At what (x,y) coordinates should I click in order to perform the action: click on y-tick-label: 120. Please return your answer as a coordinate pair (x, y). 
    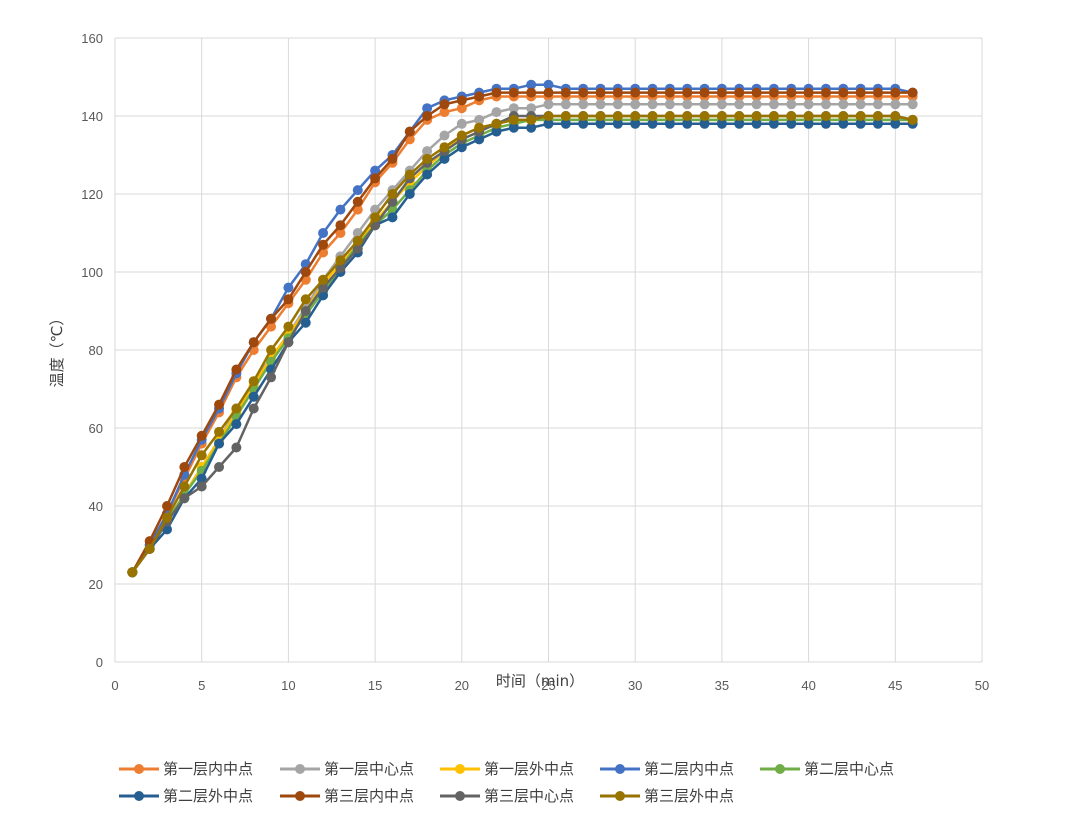
    Looking at the image, I should click on (92, 194).